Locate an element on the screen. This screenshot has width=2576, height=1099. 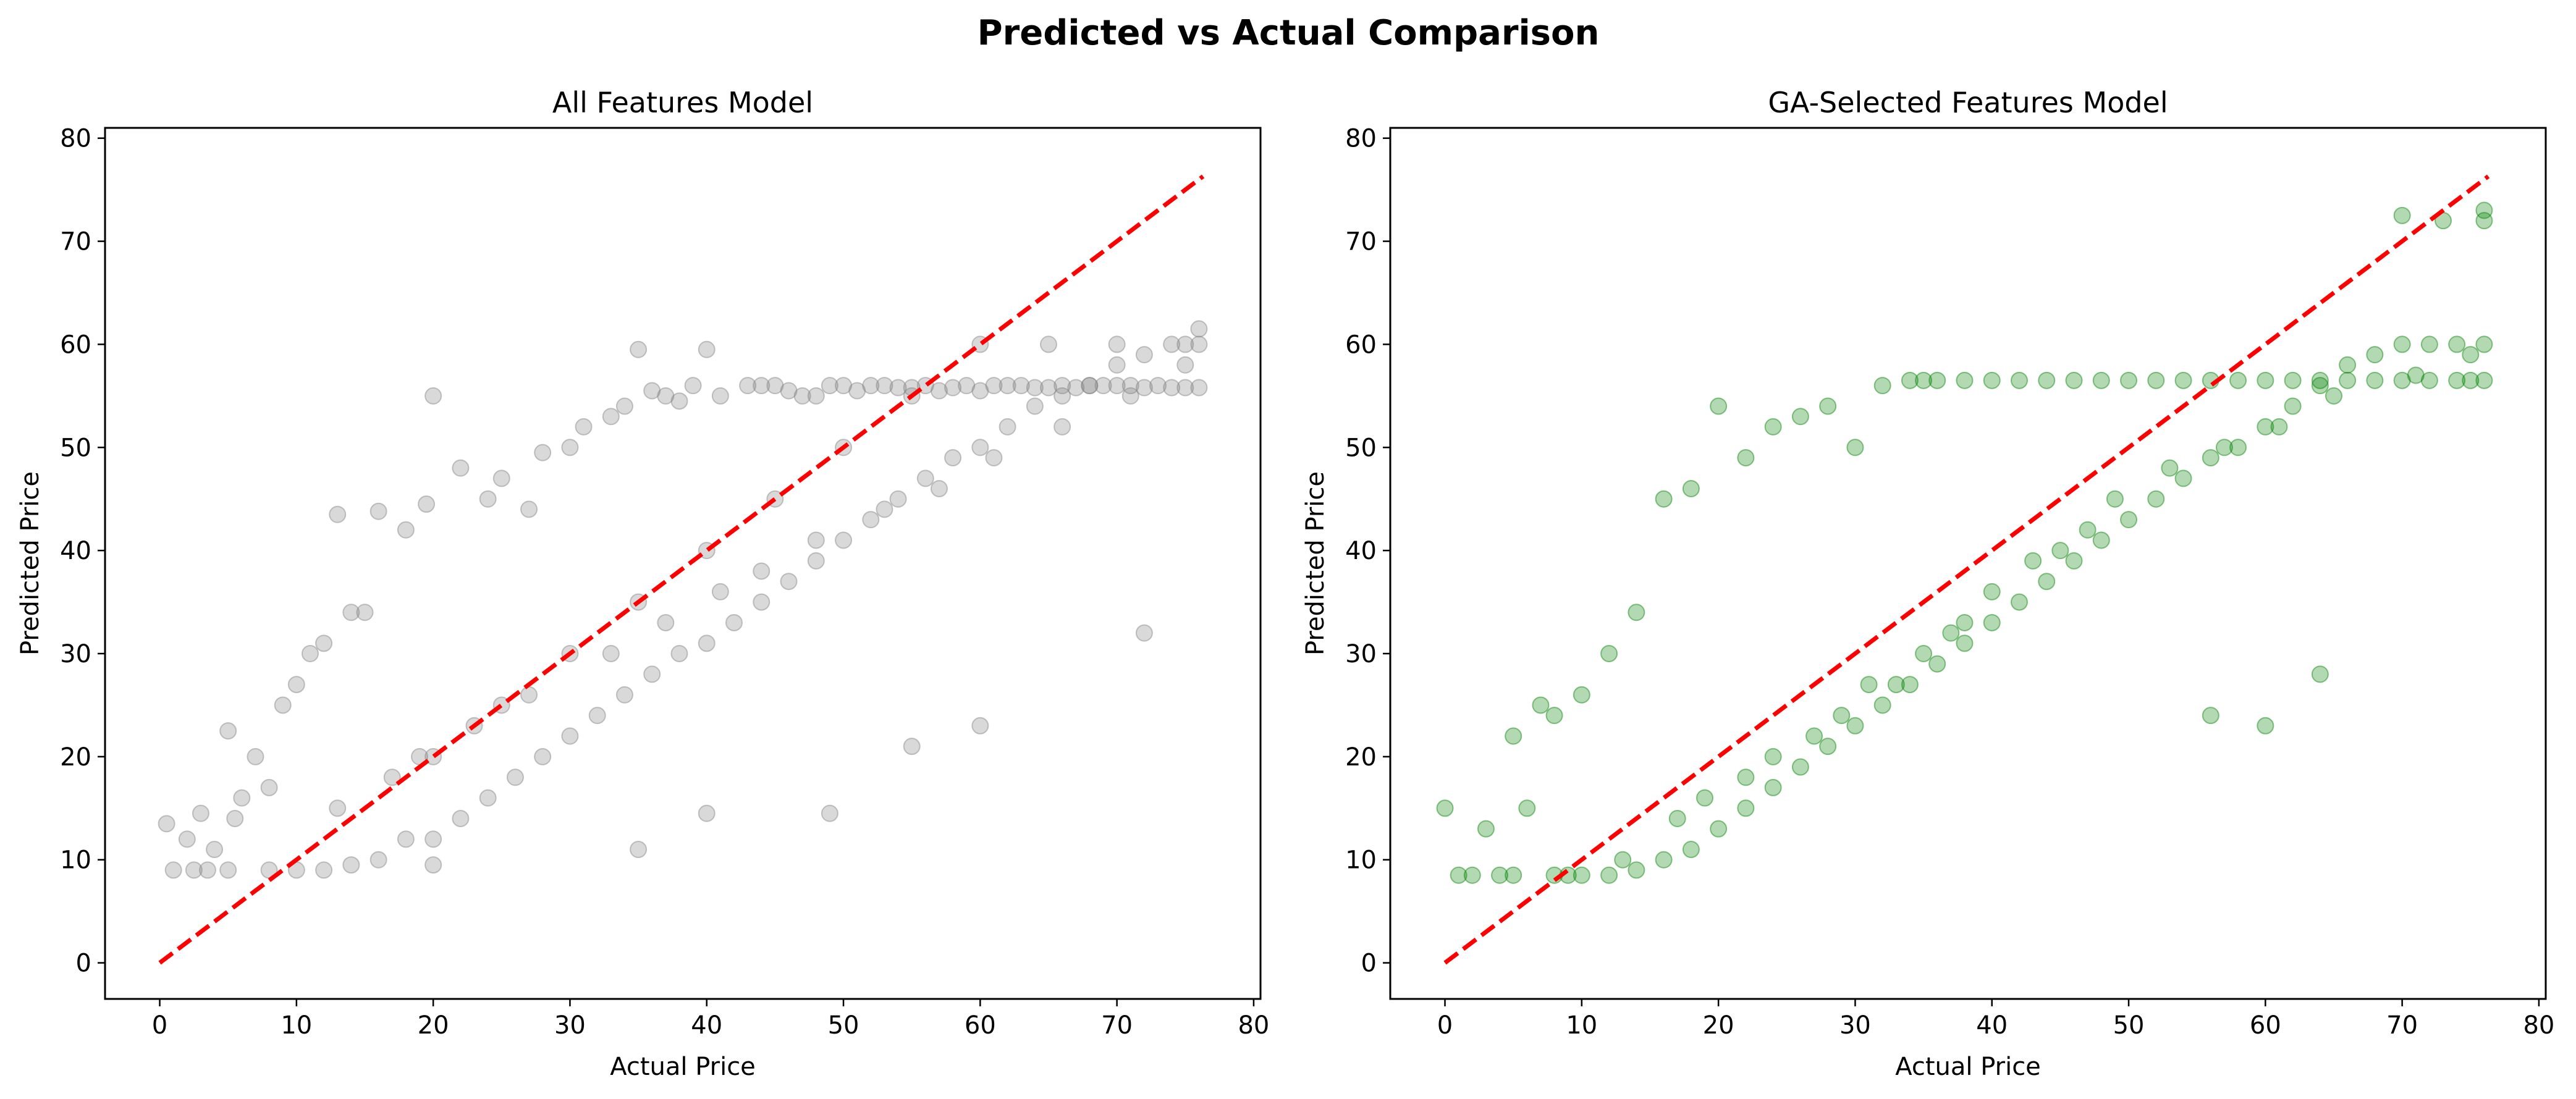
x-tick-label: 40 is located at coordinates (706, 1025).